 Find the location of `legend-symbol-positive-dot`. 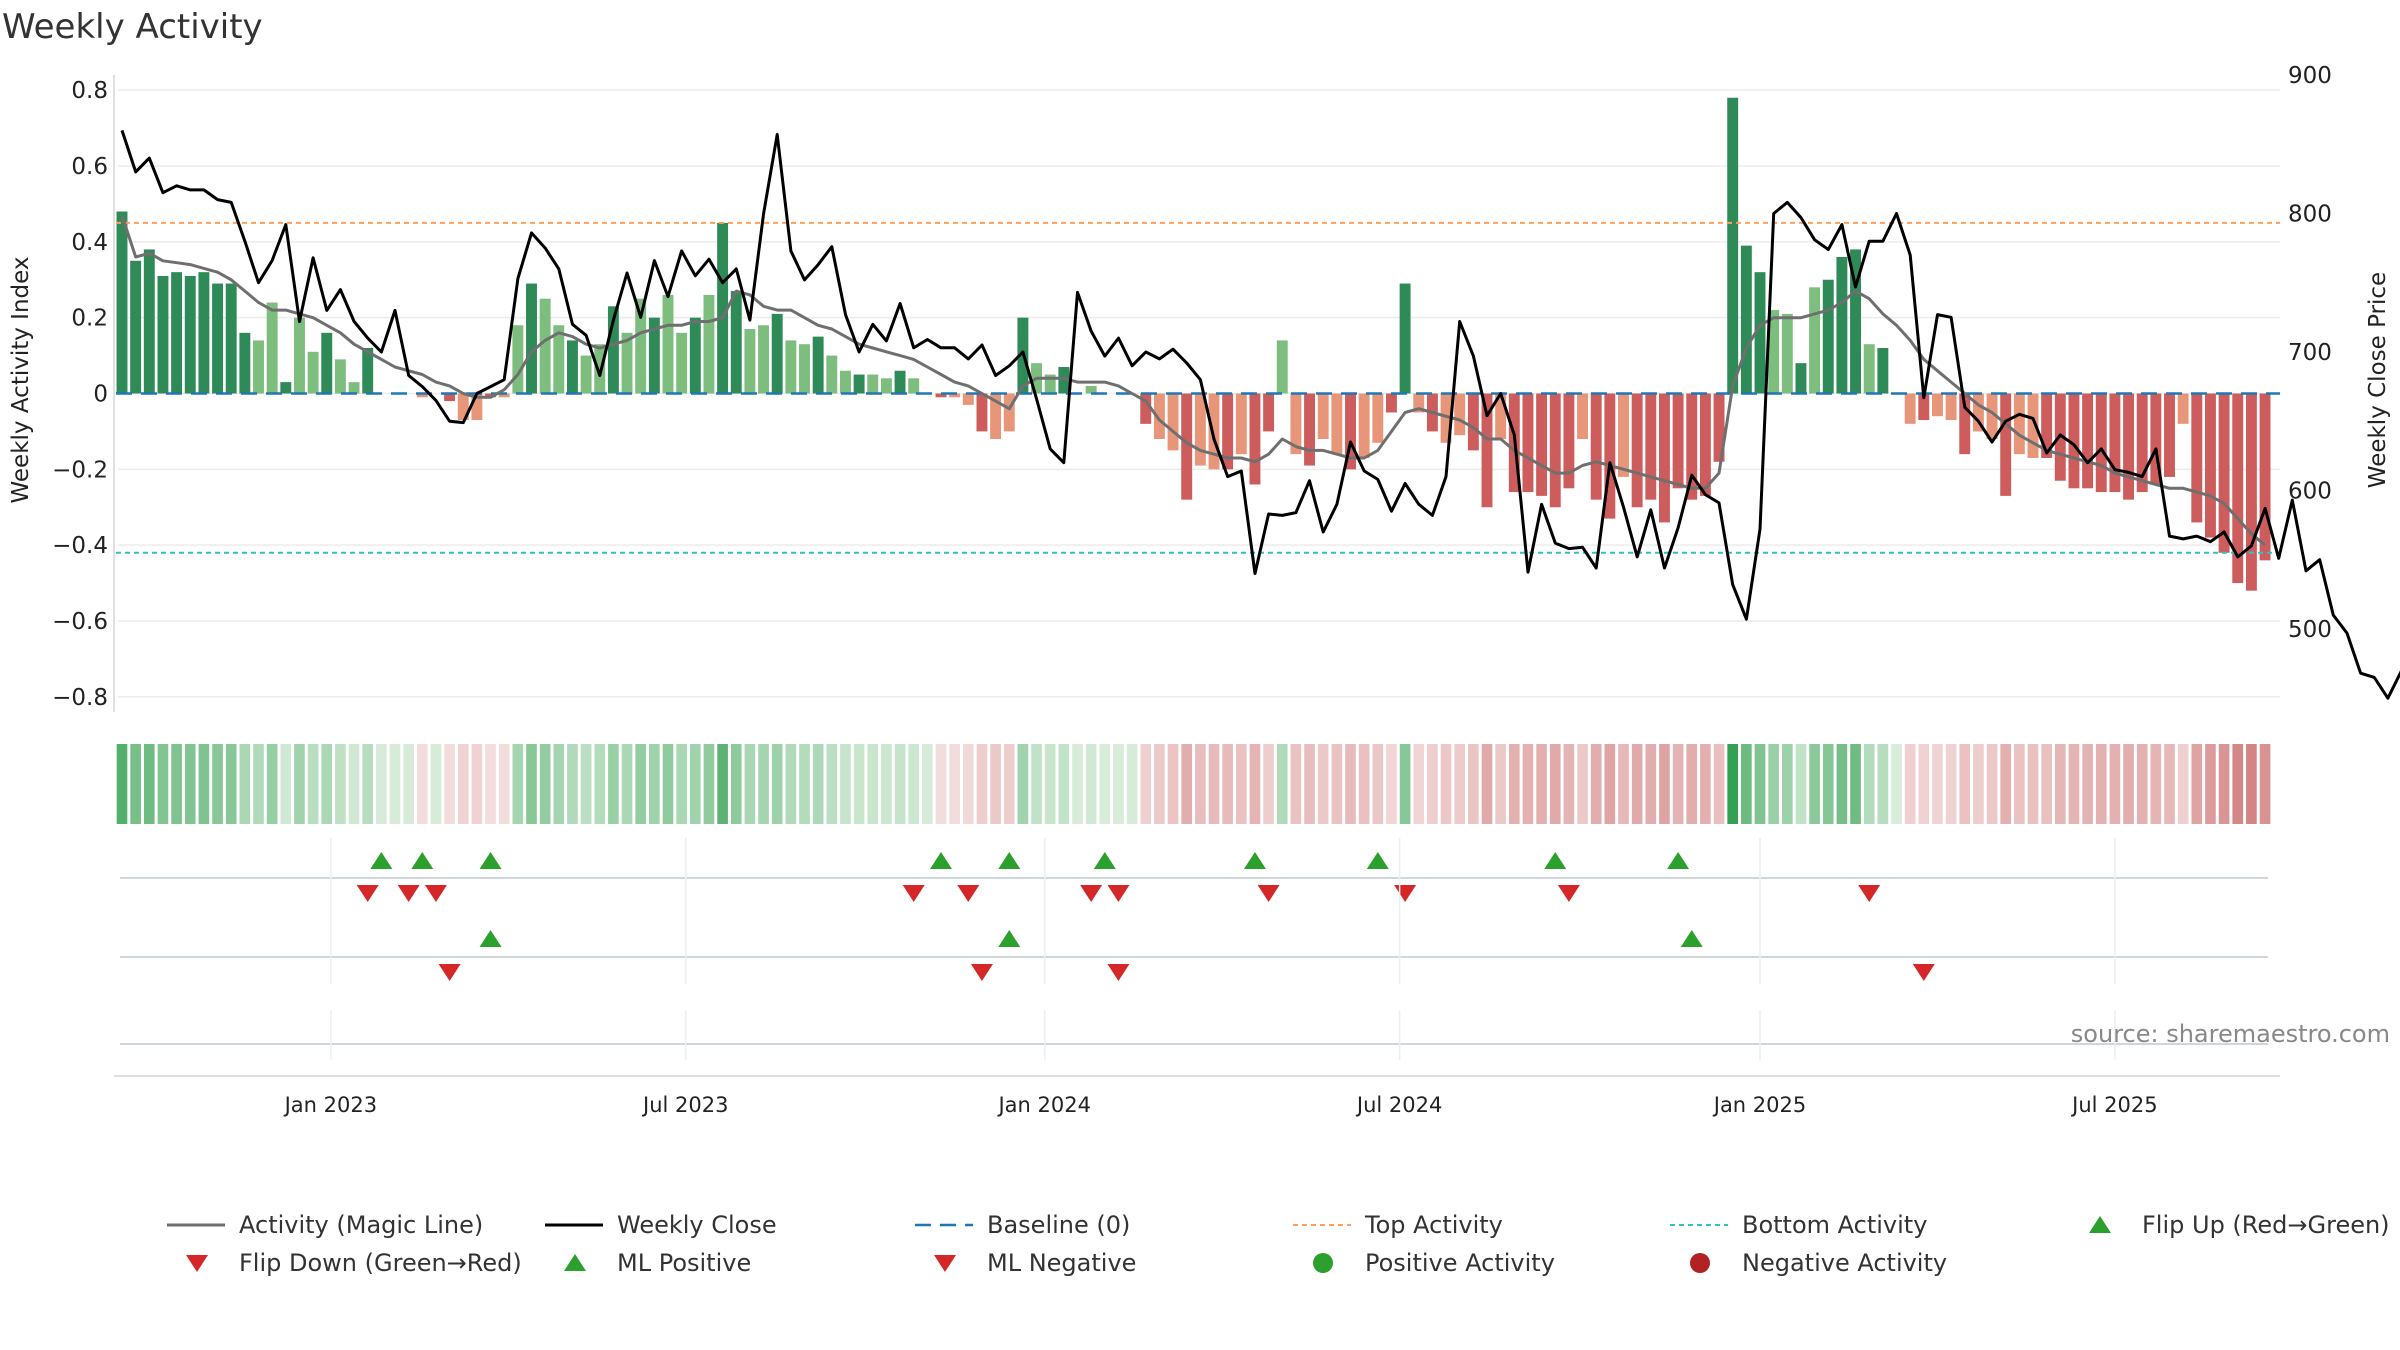

legend-symbol-positive-dot is located at coordinates (1323, 1263).